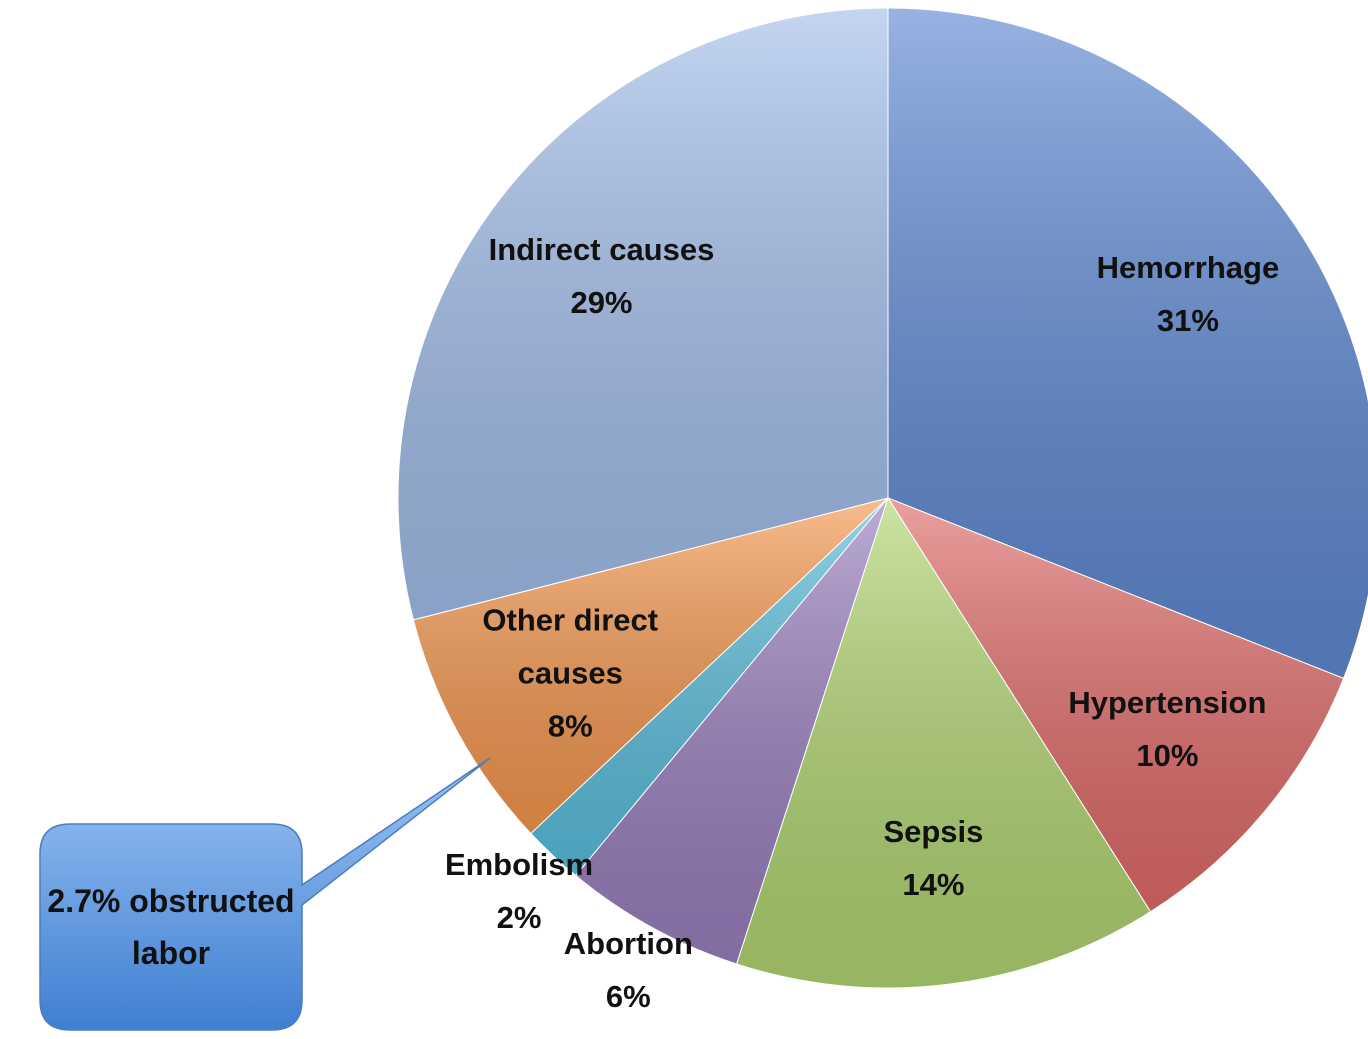 Image resolution: width=1368 pixels, height=1039 pixels. I want to click on slice-name: Other direct causes, so click(570, 646).